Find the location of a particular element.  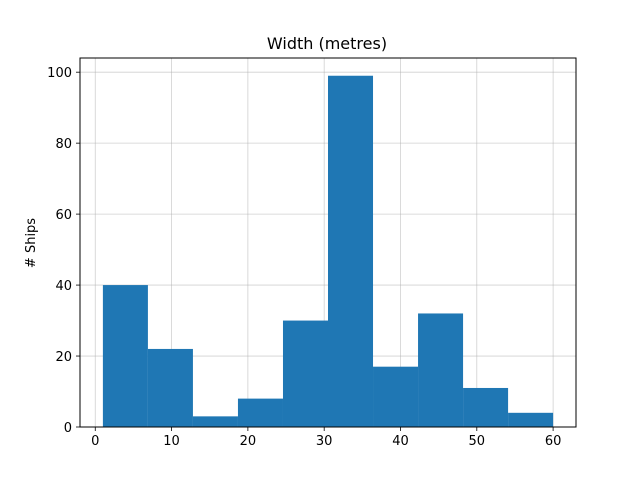

y-axis-label: # Ships is located at coordinates (31, 243).